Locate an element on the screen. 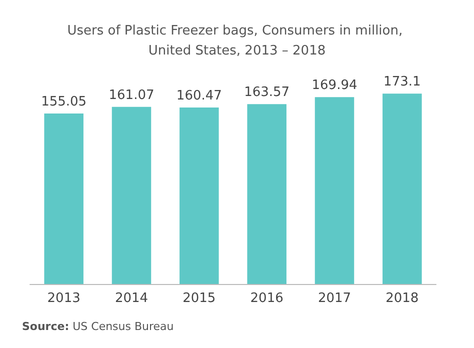 This screenshot has width=474, height=348. x-tick-label: 2013 is located at coordinates (63, 298).